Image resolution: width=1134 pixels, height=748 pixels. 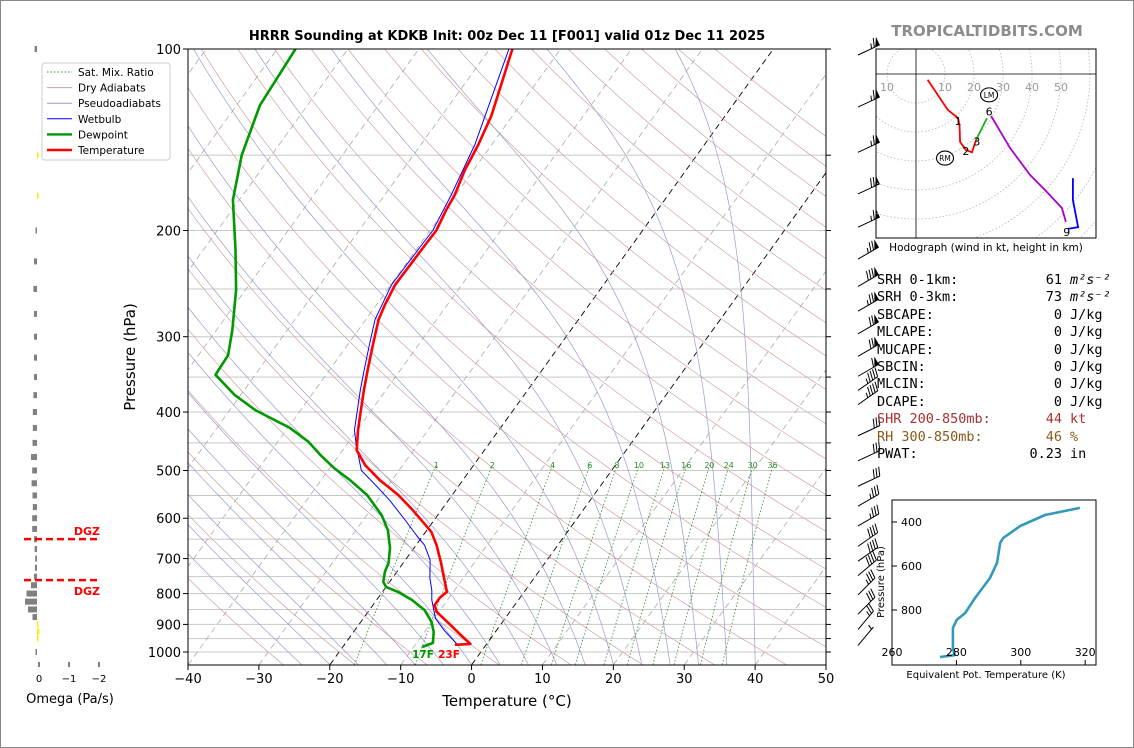 What do you see at coordinates (976, 141) in the screenshot?
I see `hodograph-height-label: 3` at bounding box center [976, 141].